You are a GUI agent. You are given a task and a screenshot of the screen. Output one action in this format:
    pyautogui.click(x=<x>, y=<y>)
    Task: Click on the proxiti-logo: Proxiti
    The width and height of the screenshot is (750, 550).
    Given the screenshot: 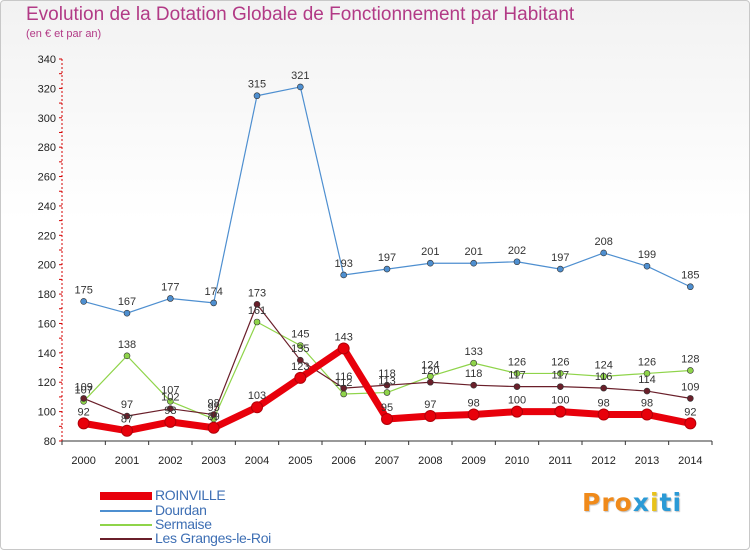 What is the action you would take?
    pyautogui.click(x=632, y=502)
    